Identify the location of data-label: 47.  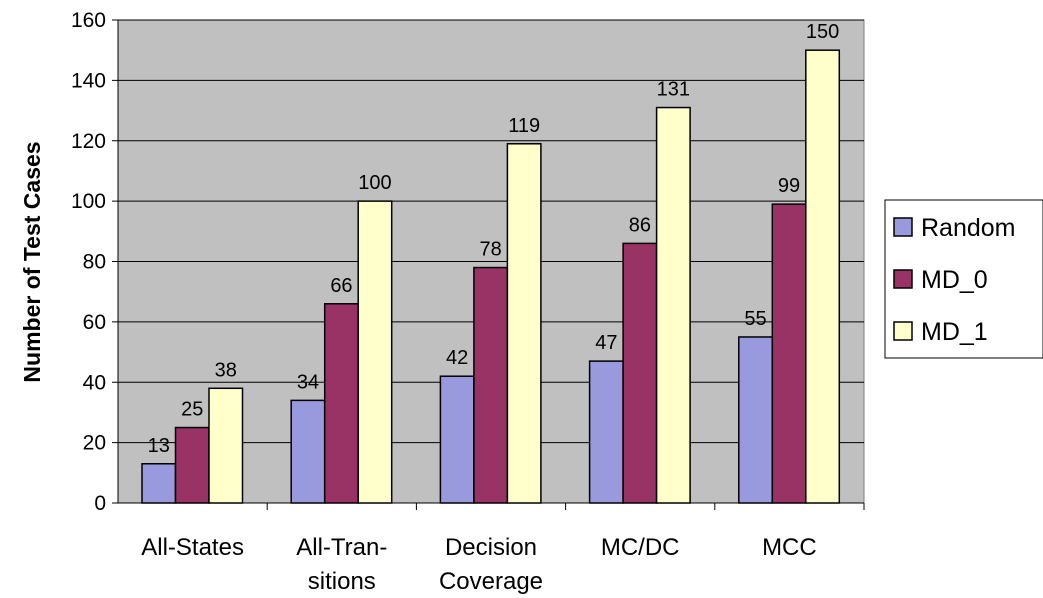
(606, 343).